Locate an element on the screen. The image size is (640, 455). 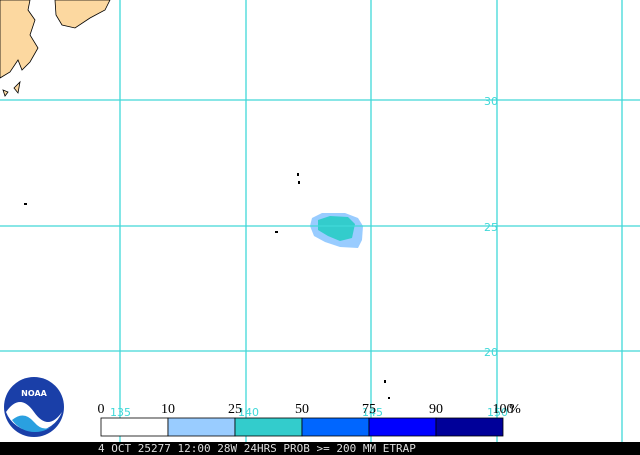
lat-label: 25 is located at coordinates (491, 227).